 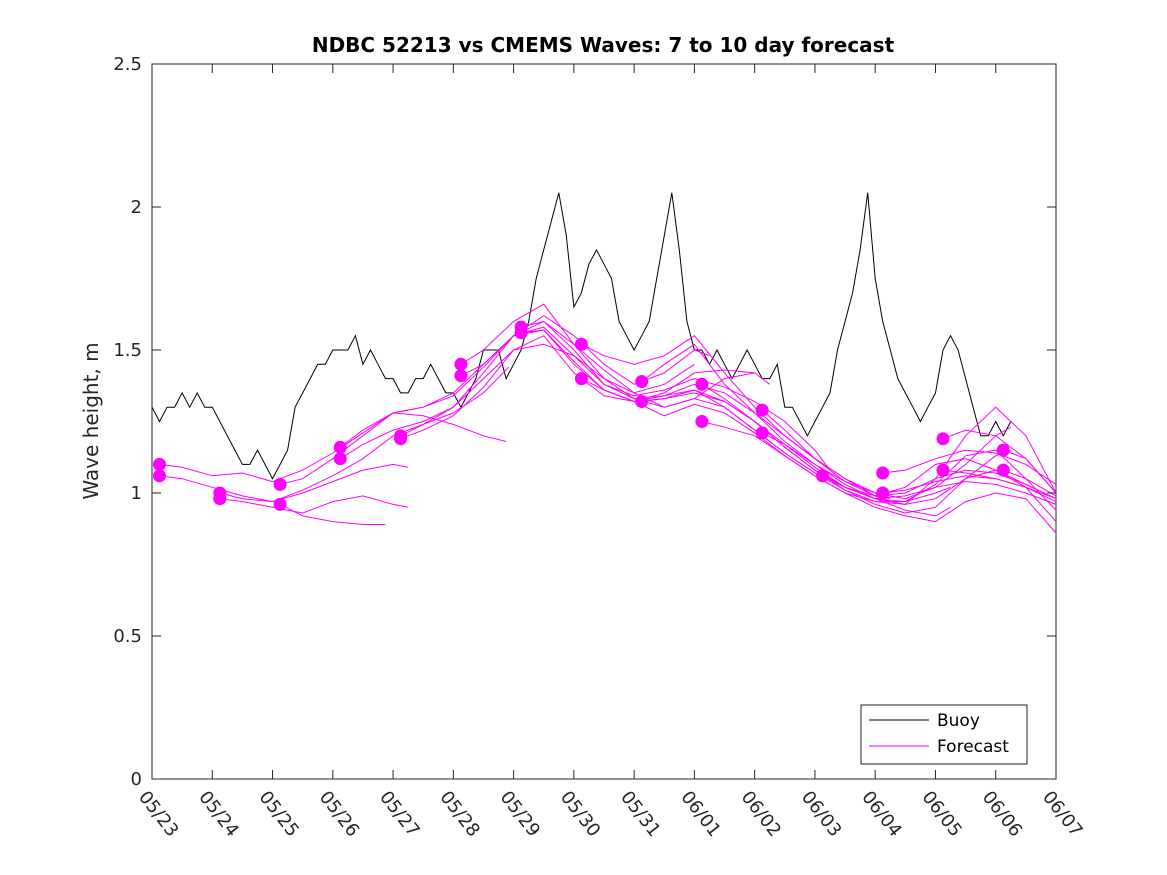 I want to click on legend-box, so click(x=944, y=734).